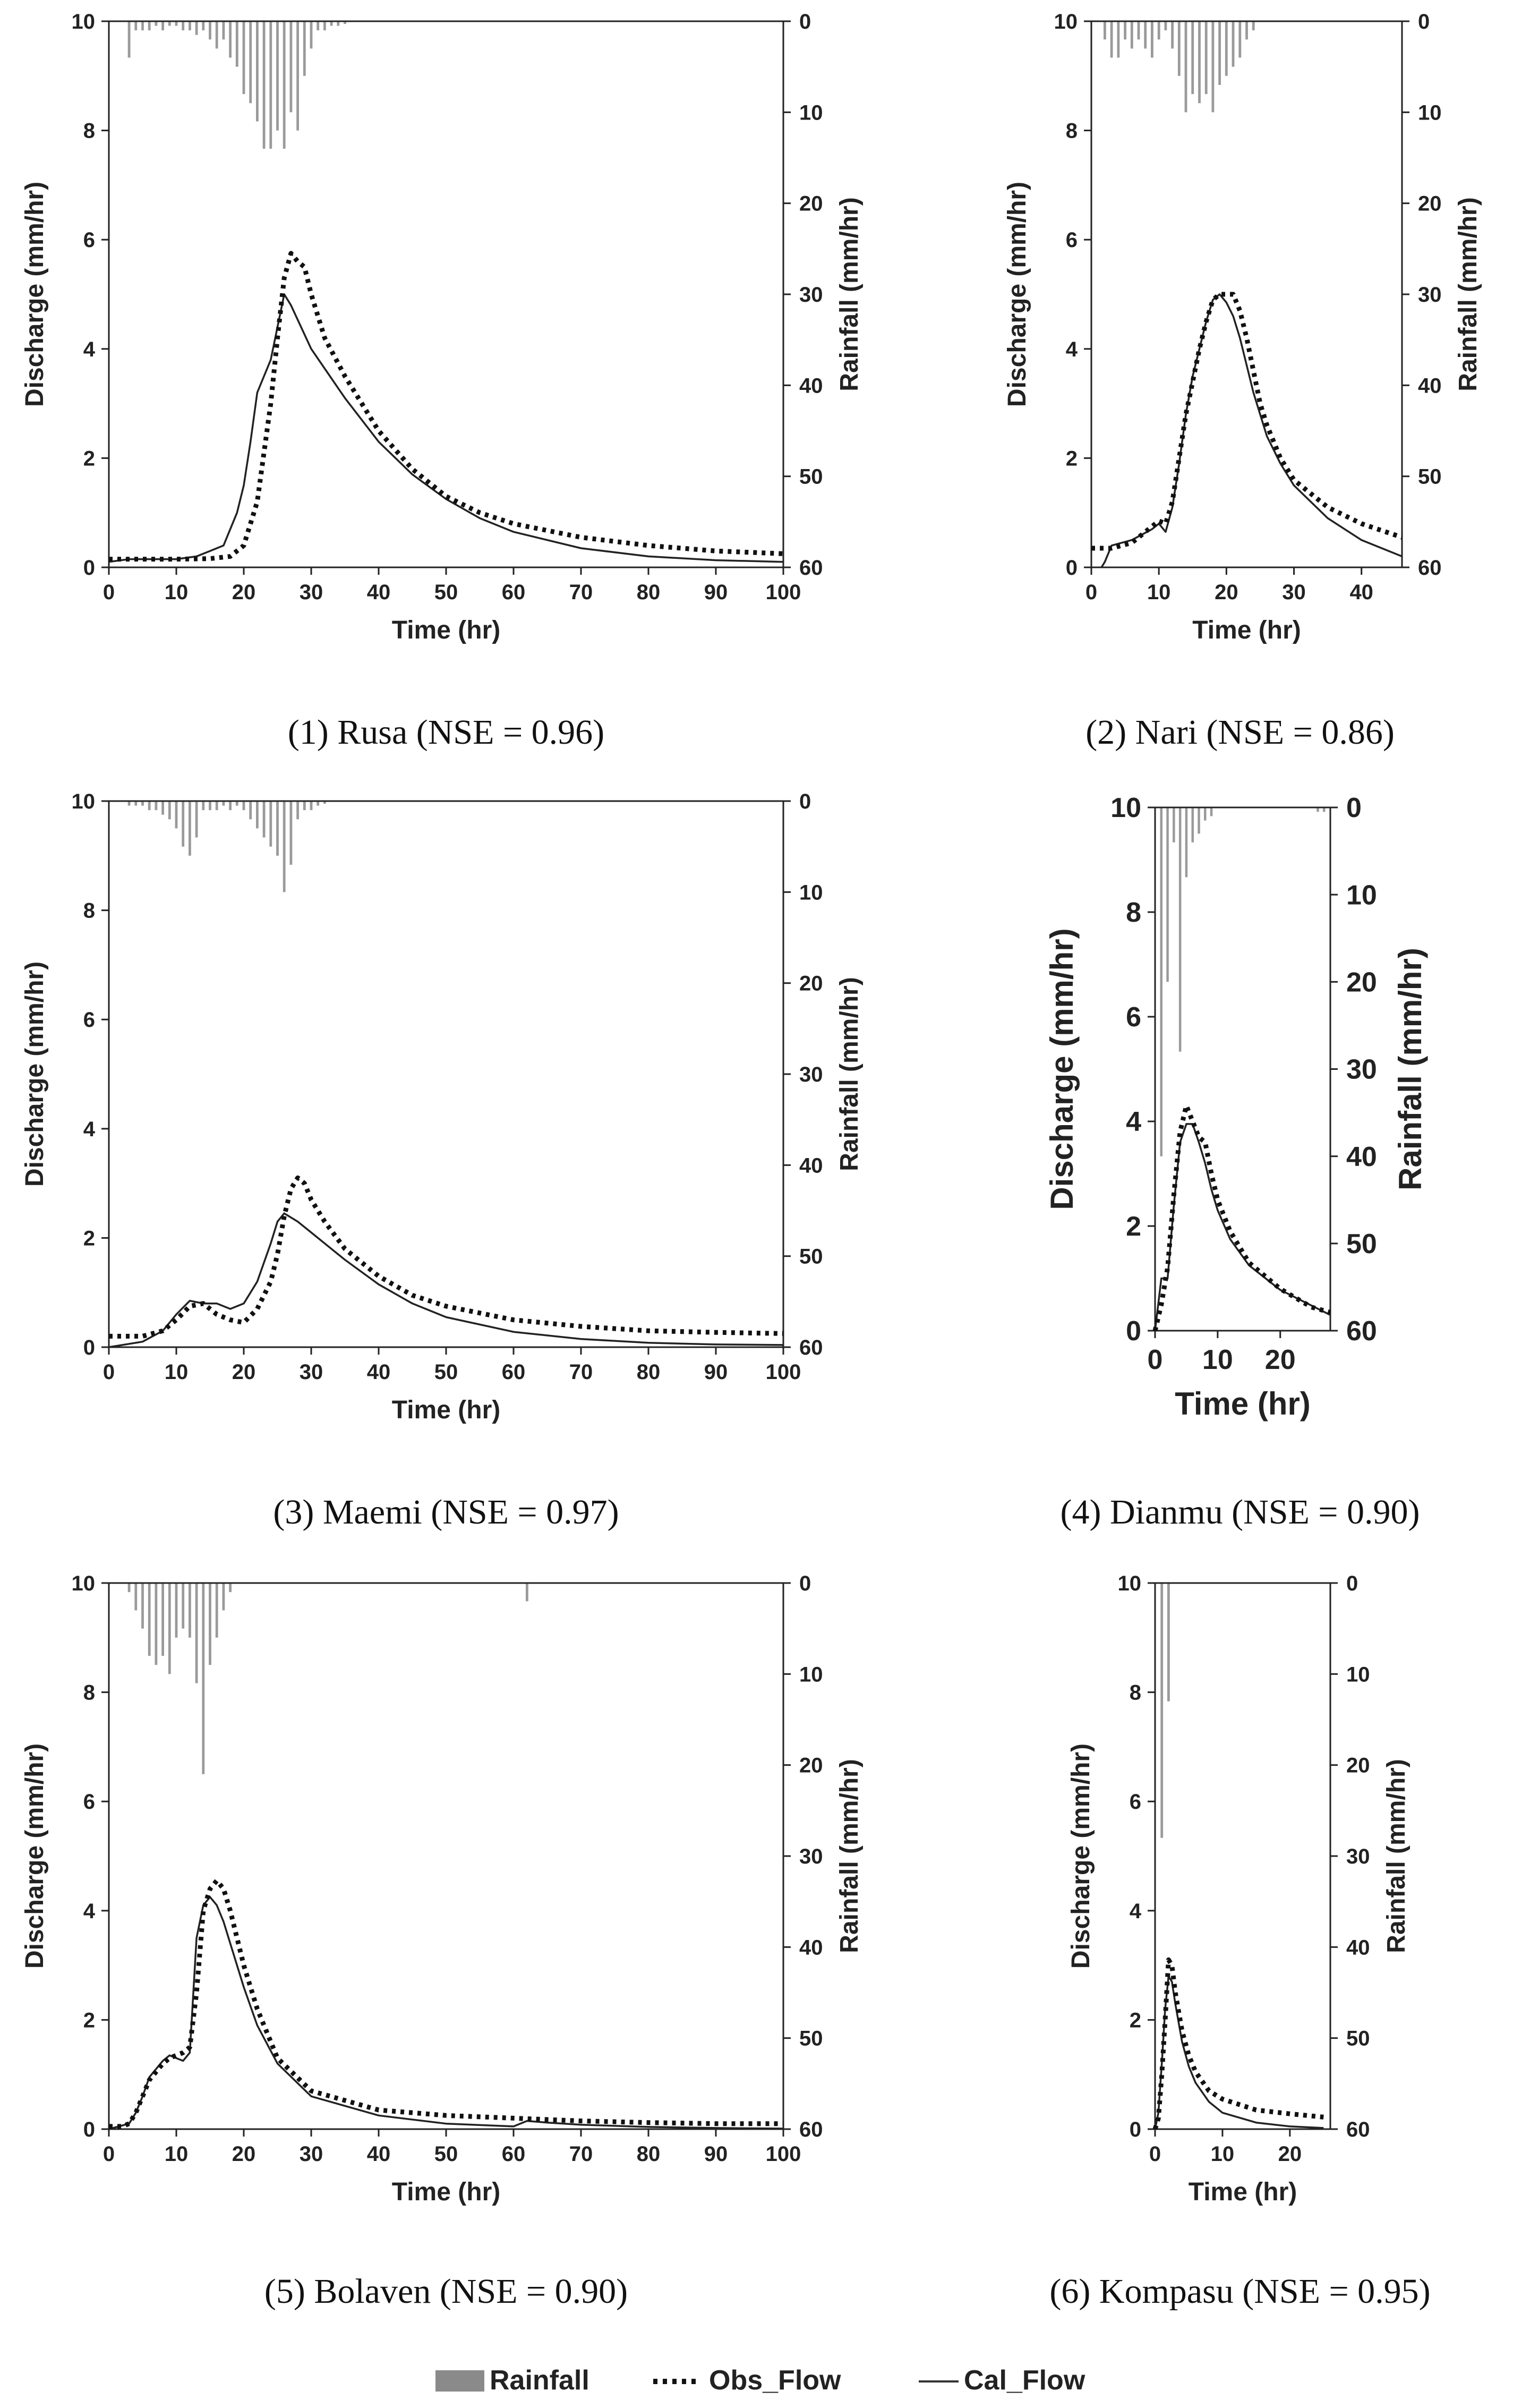 The image size is (1513, 2408). What do you see at coordinates (1358, 2129) in the screenshot?
I see `y2-tick-label: 60` at bounding box center [1358, 2129].